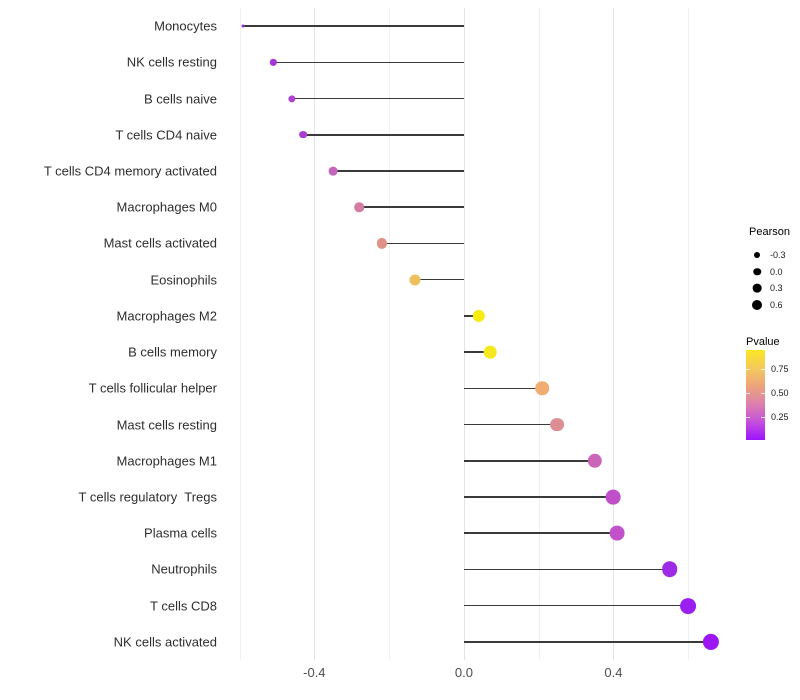  What do you see at coordinates (776, 304) in the screenshot?
I see `legend-pearson-label: 0.6` at bounding box center [776, 304].